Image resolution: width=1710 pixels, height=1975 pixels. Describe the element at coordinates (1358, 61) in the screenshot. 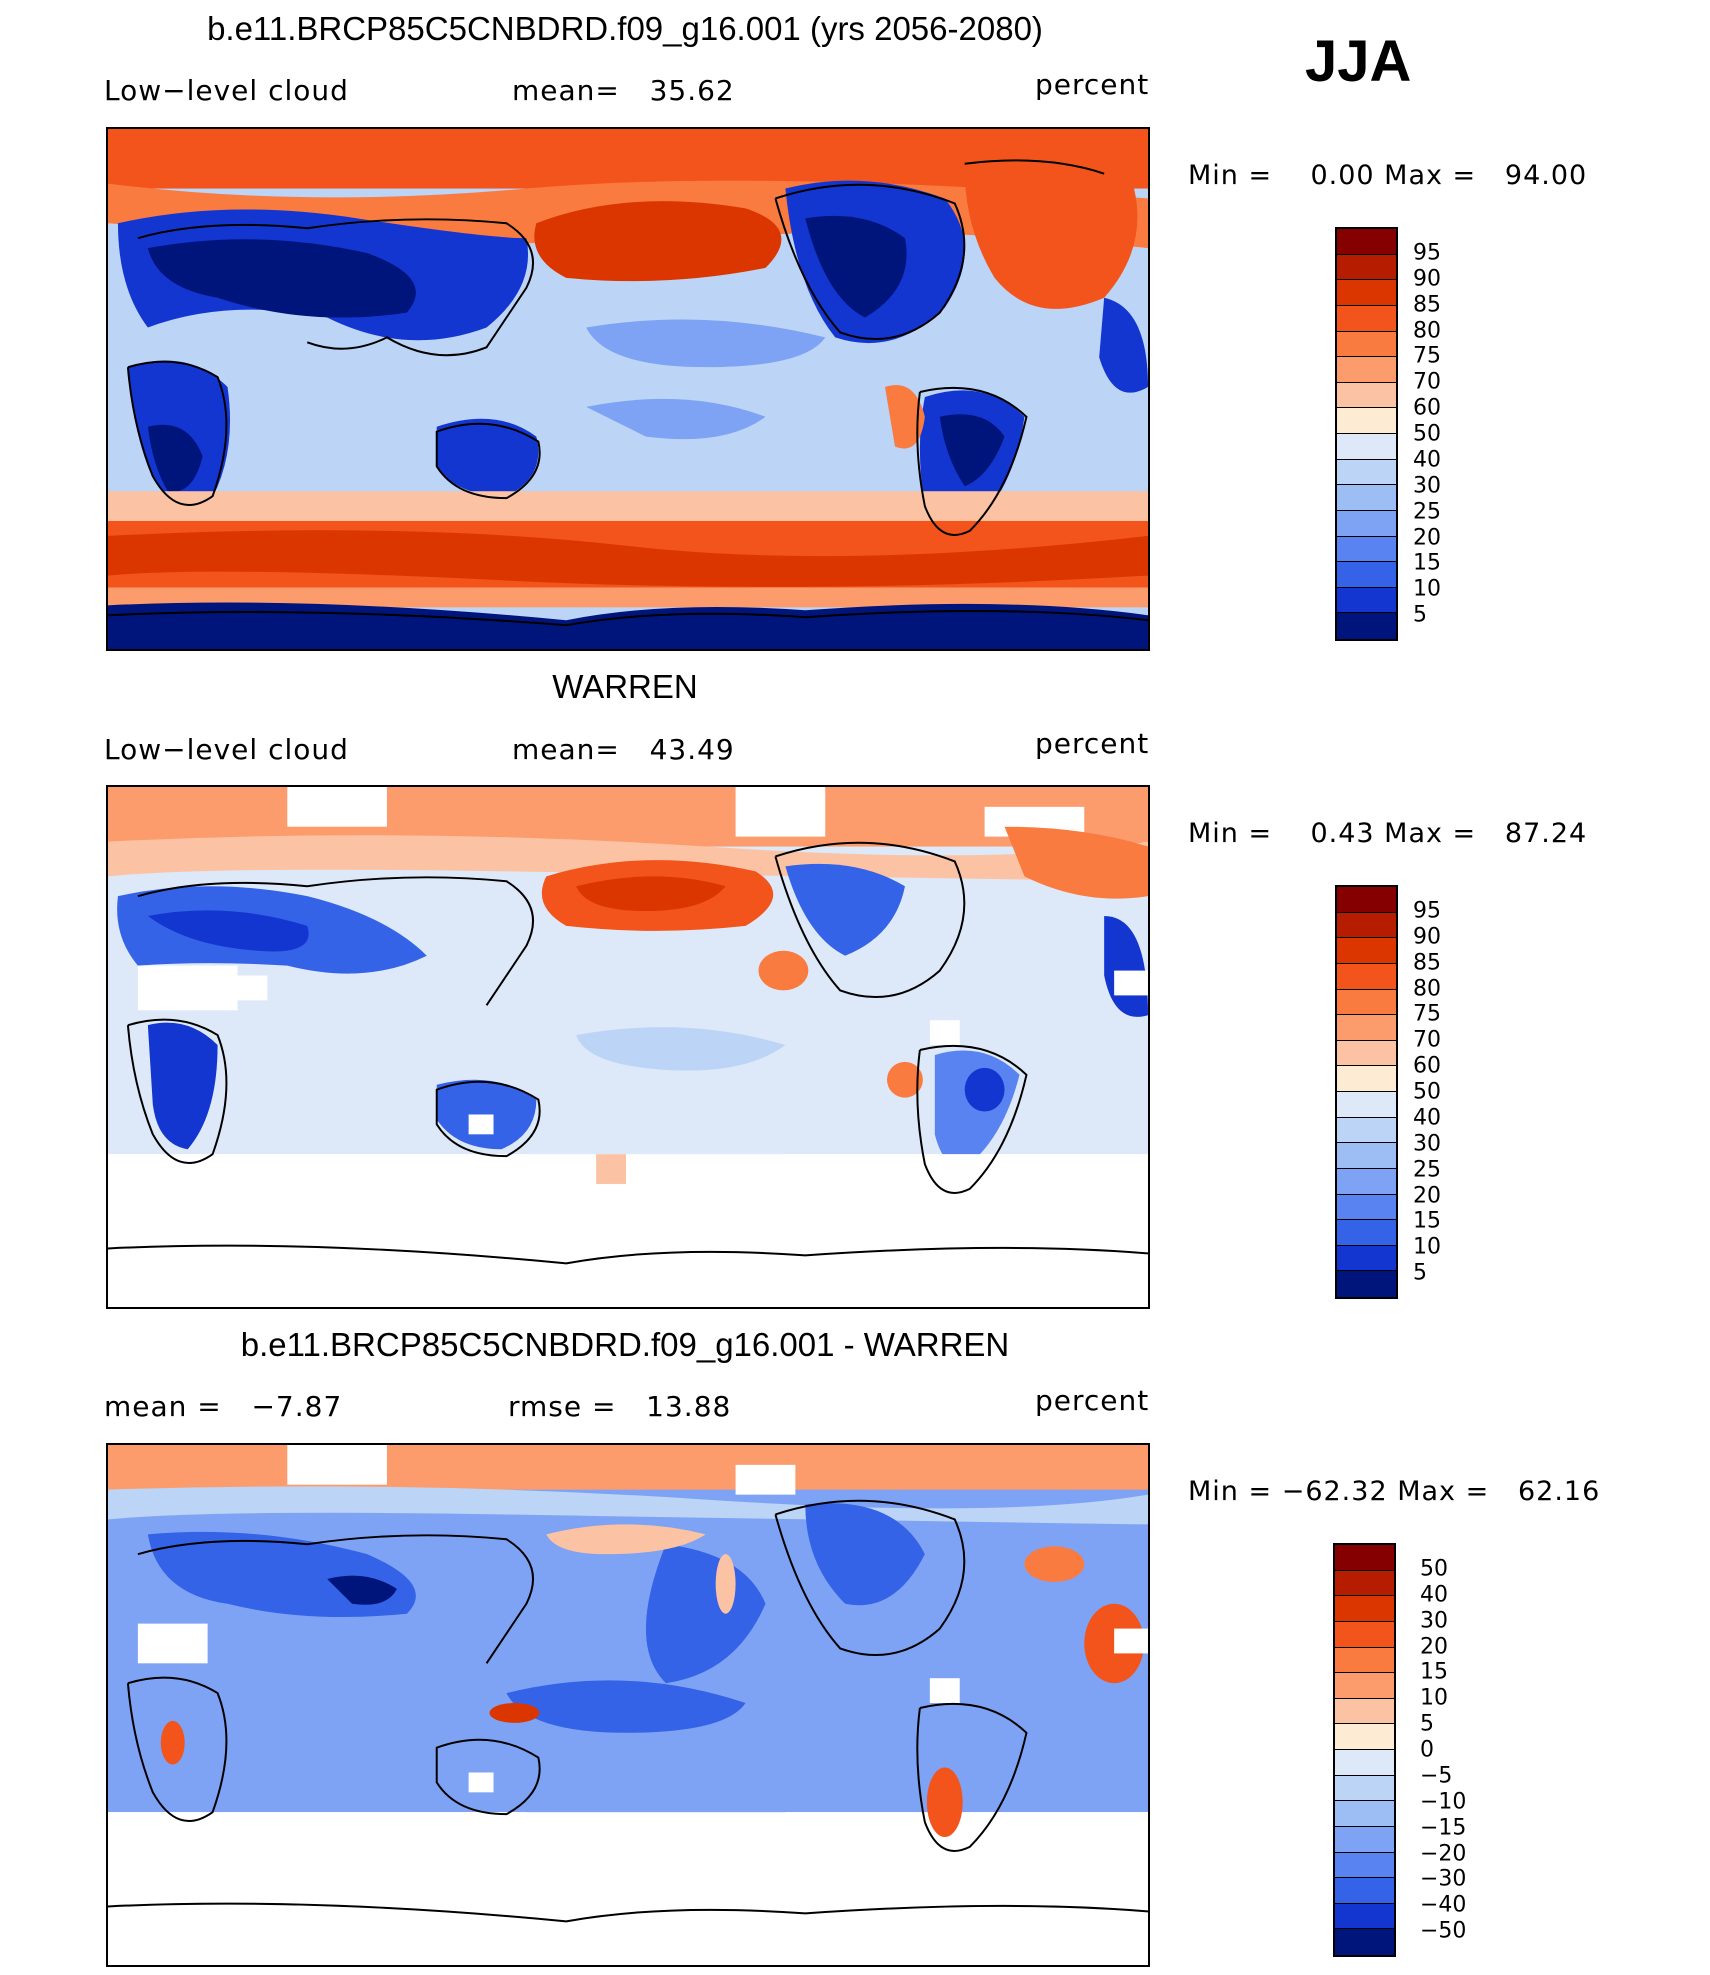

I see `season-label: JJA` at that location.